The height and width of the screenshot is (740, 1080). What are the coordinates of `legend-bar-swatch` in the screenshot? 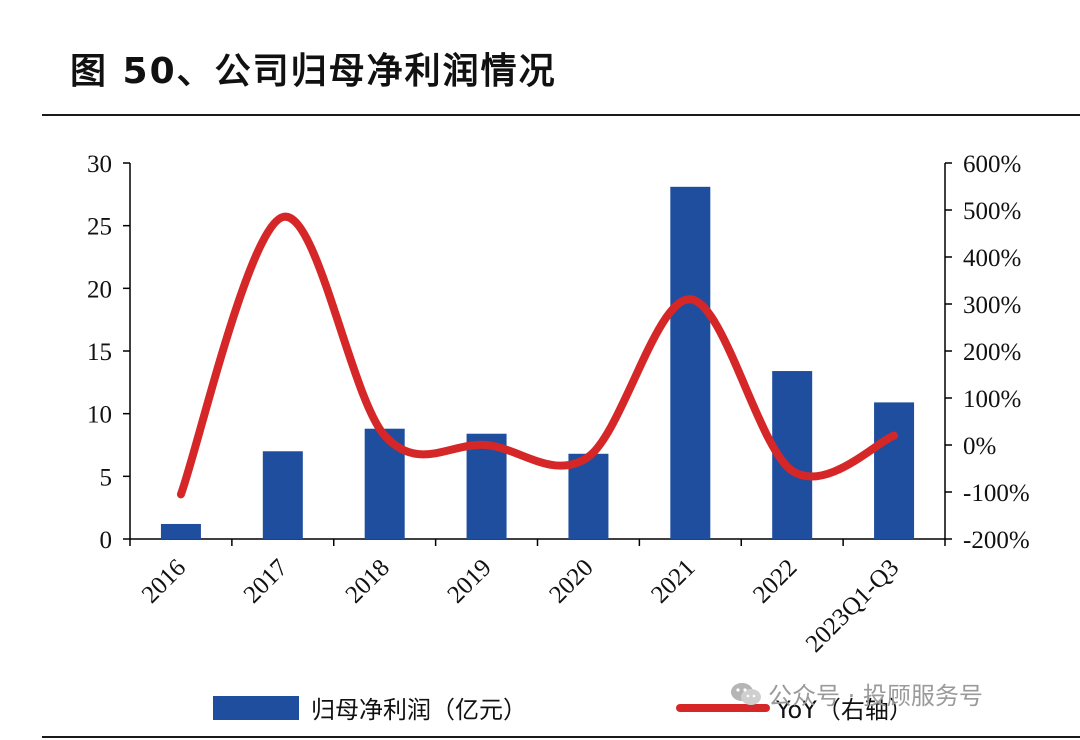 It's located at (256, 708).